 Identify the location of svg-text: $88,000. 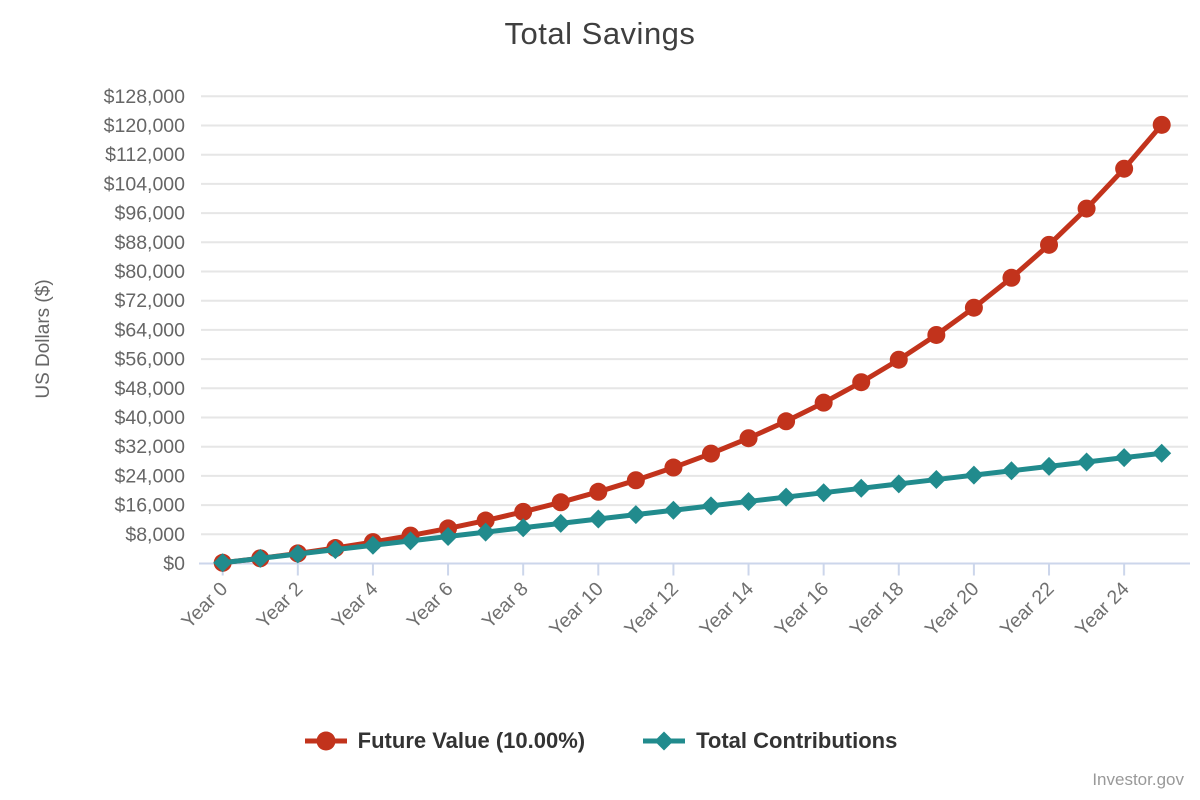
(150, 243).